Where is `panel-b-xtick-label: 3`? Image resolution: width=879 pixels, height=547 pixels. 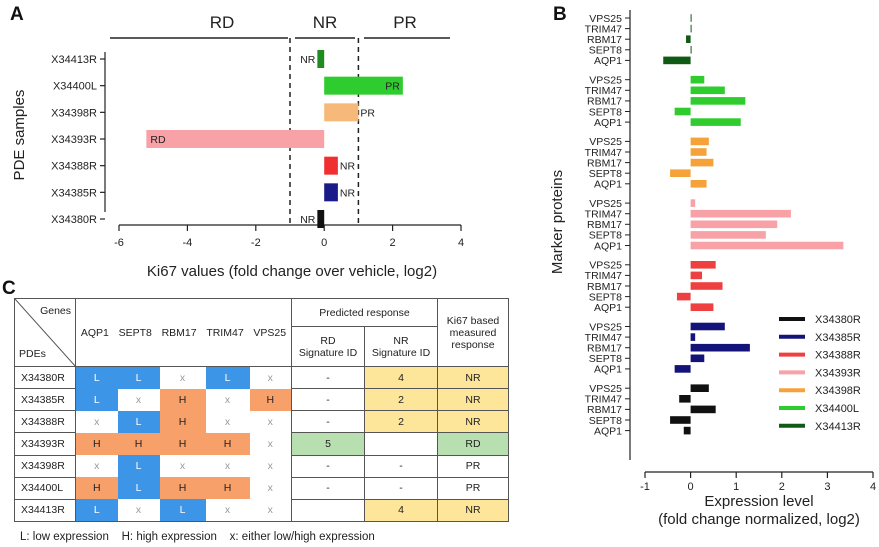 panel-b-xtick-label: 3 is located at coordinates (827, 487).